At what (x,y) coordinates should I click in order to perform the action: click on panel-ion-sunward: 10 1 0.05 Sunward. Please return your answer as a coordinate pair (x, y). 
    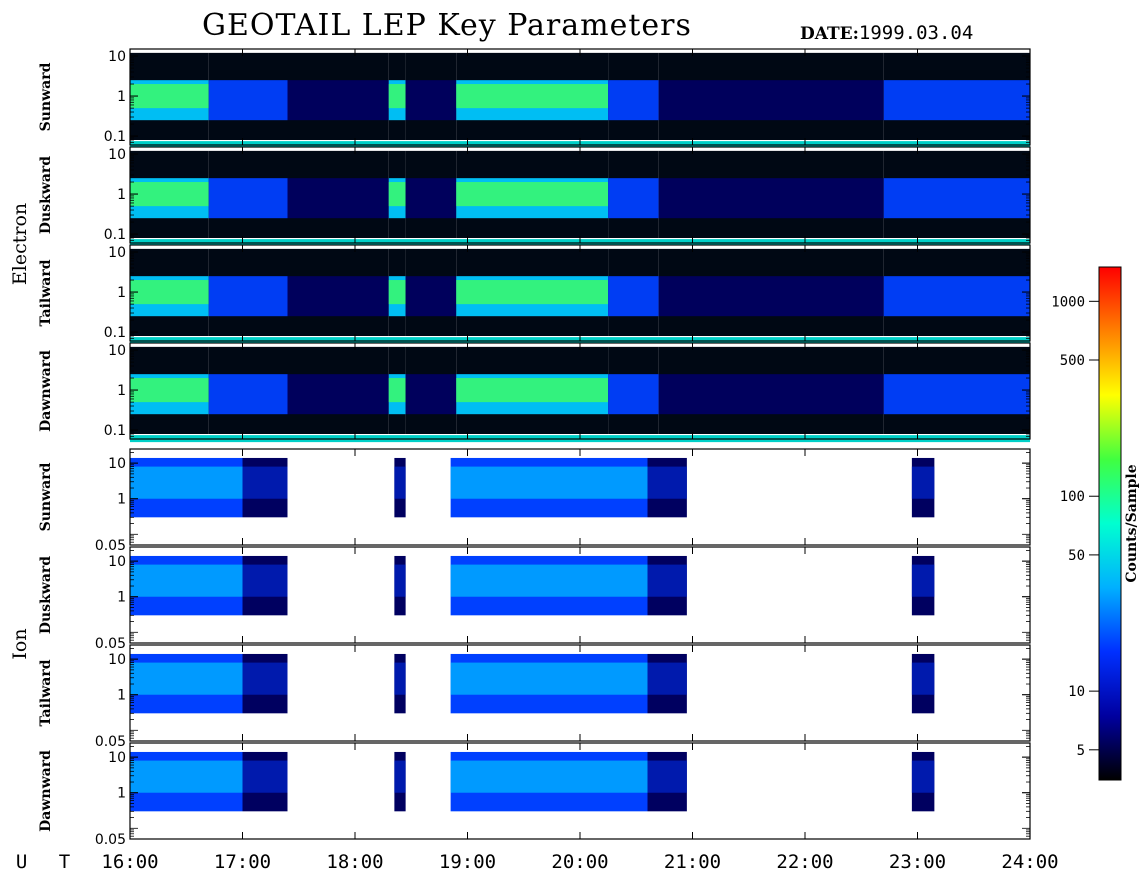
    Looking at the image, I should click on (534, 501).